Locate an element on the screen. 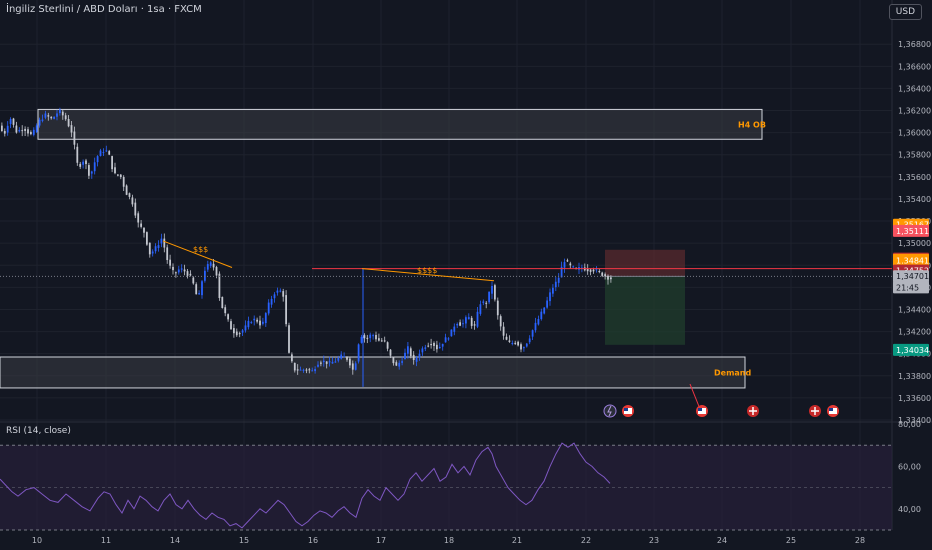 Image resolution: width=932 pixels, height=550 pixels. time-tick-label: 24 is located at coordinates (722, 540).